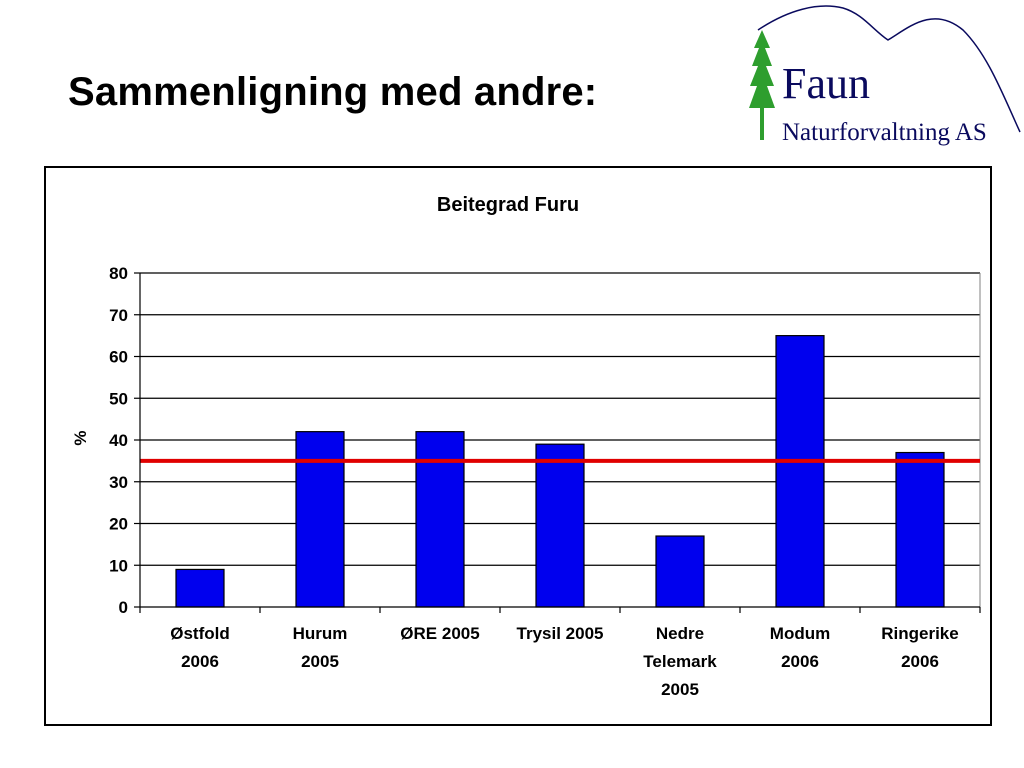  Describe the element at coordinates (762, 85) in the screenshot. I see `tree-icon` at that location.